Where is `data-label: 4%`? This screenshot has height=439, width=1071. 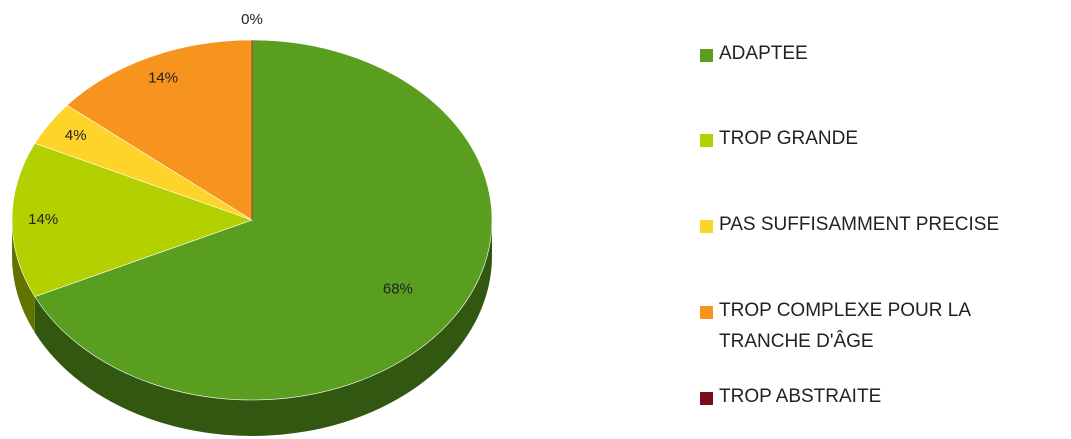
data-label: 4% is located at coordinates (76, 135).